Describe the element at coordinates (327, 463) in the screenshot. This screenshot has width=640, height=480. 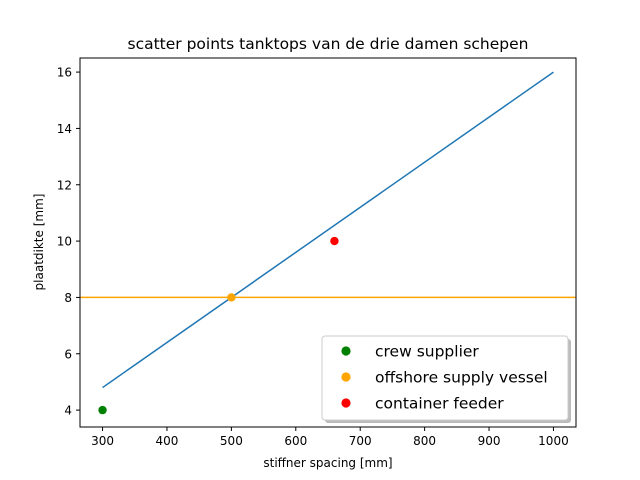
I see `x-axis-label: stiffner spacing [mm]` at that location.